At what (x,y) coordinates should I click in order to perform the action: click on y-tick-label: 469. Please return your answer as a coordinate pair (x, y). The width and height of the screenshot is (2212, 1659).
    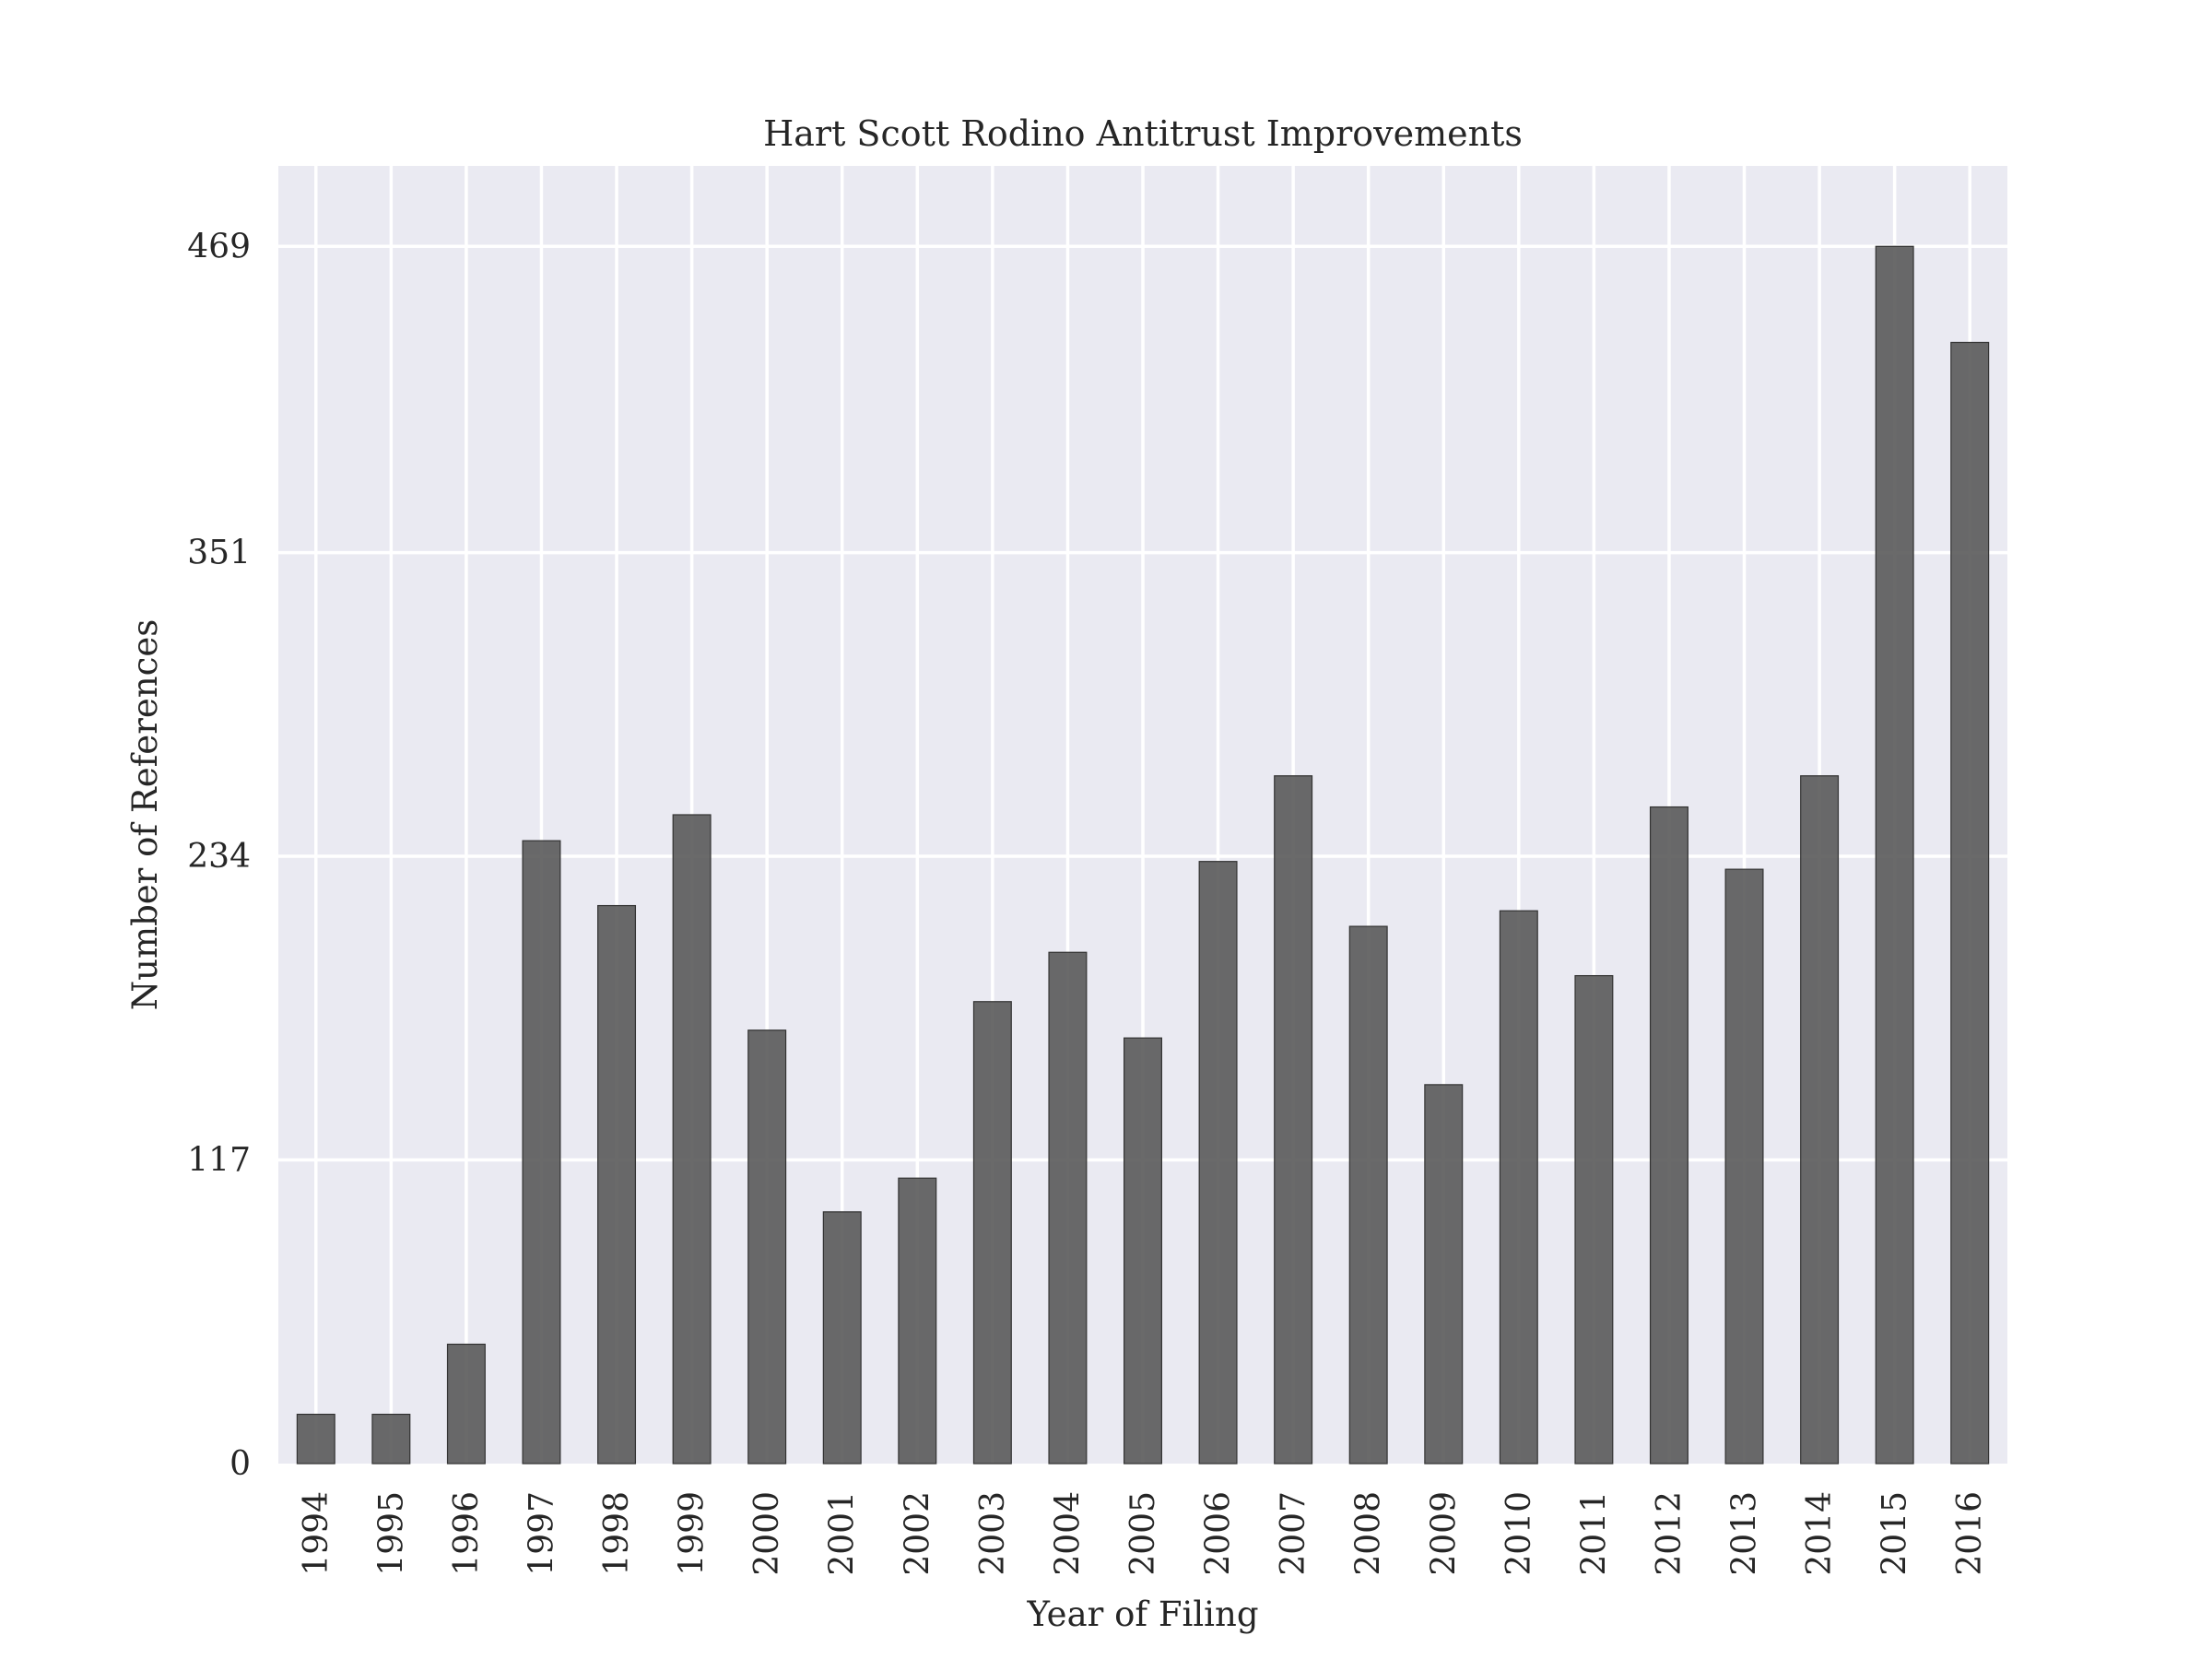
    Looking at the image, I should click on (219, 246).